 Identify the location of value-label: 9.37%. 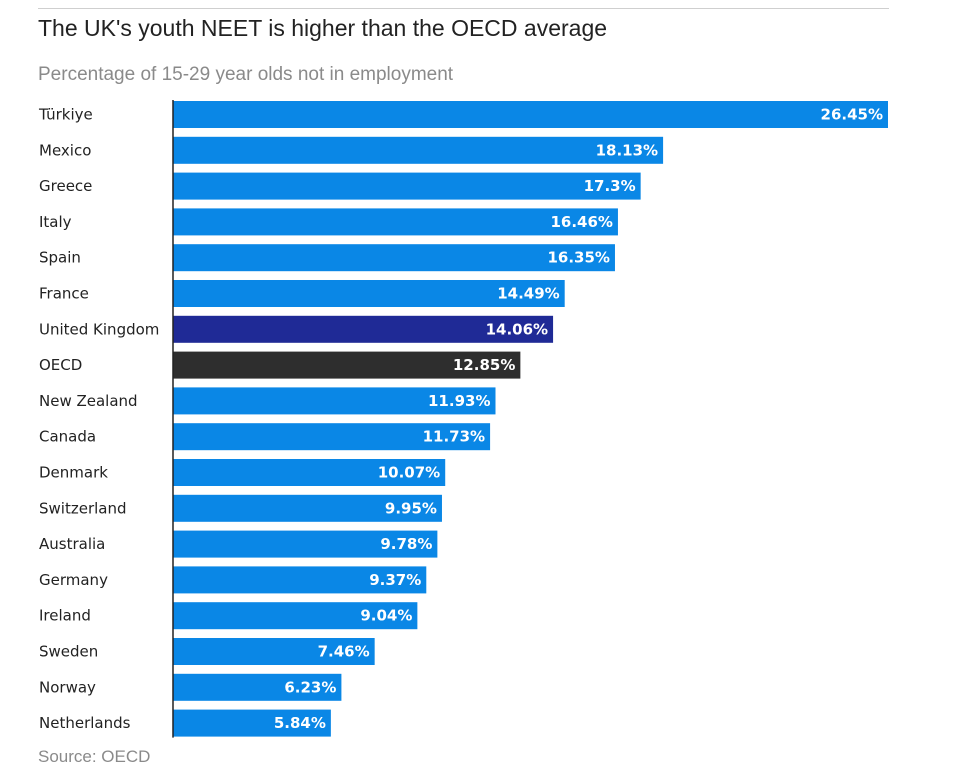
(395, 580).